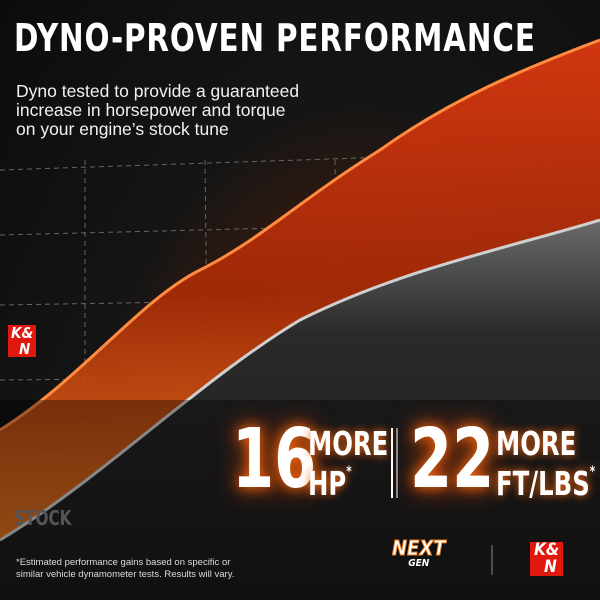 The height and width of the screenshot is (600, 600). I want to click on stat-unit: FT/LBS*, so click(545, 483).